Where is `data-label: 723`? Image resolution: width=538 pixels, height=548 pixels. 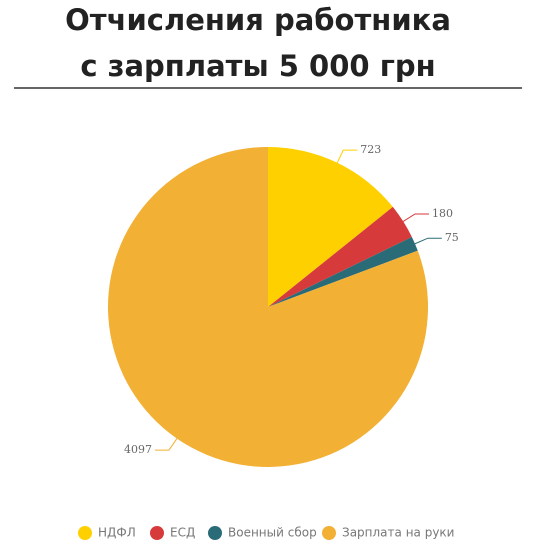 data-label: 723 is located at coordinates (370, 149).